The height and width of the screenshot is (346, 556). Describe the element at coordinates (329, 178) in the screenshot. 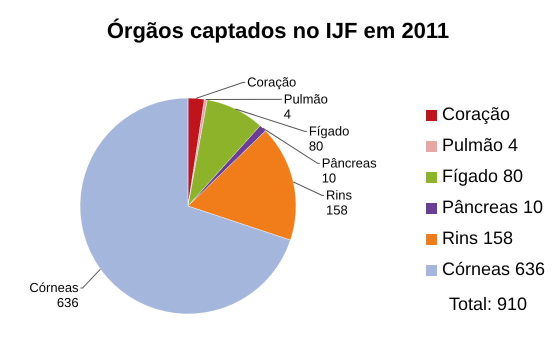

I see `data-label: 10` at that location.